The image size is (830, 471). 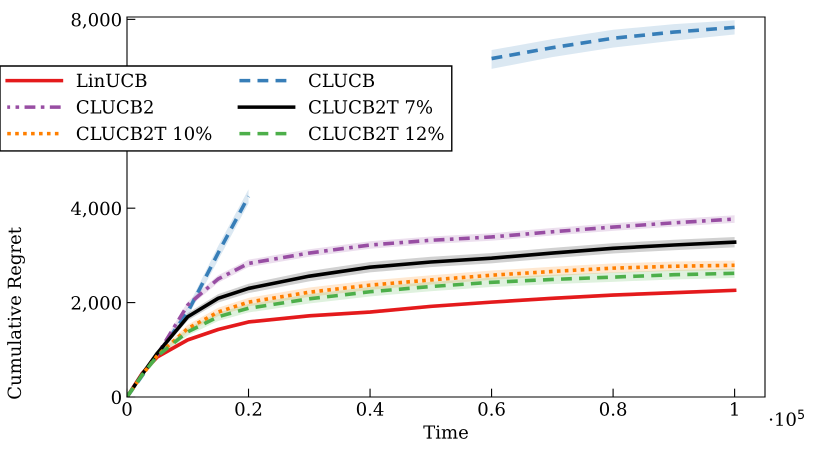 I want to click on legend-label: CLUCB2, so click(x=114, y=107).